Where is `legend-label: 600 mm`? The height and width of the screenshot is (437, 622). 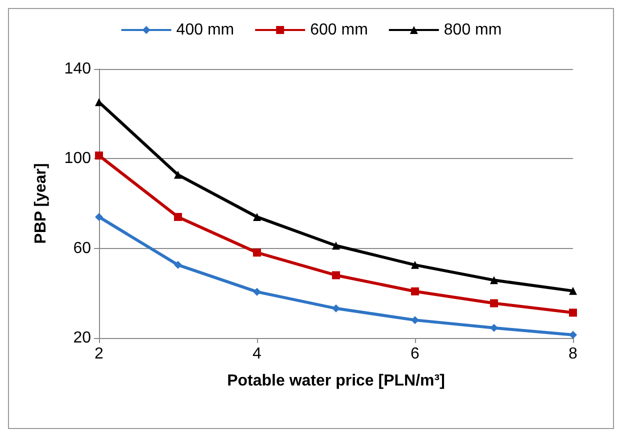
legend-label: 600 mm is located at coordinates (339, 30).